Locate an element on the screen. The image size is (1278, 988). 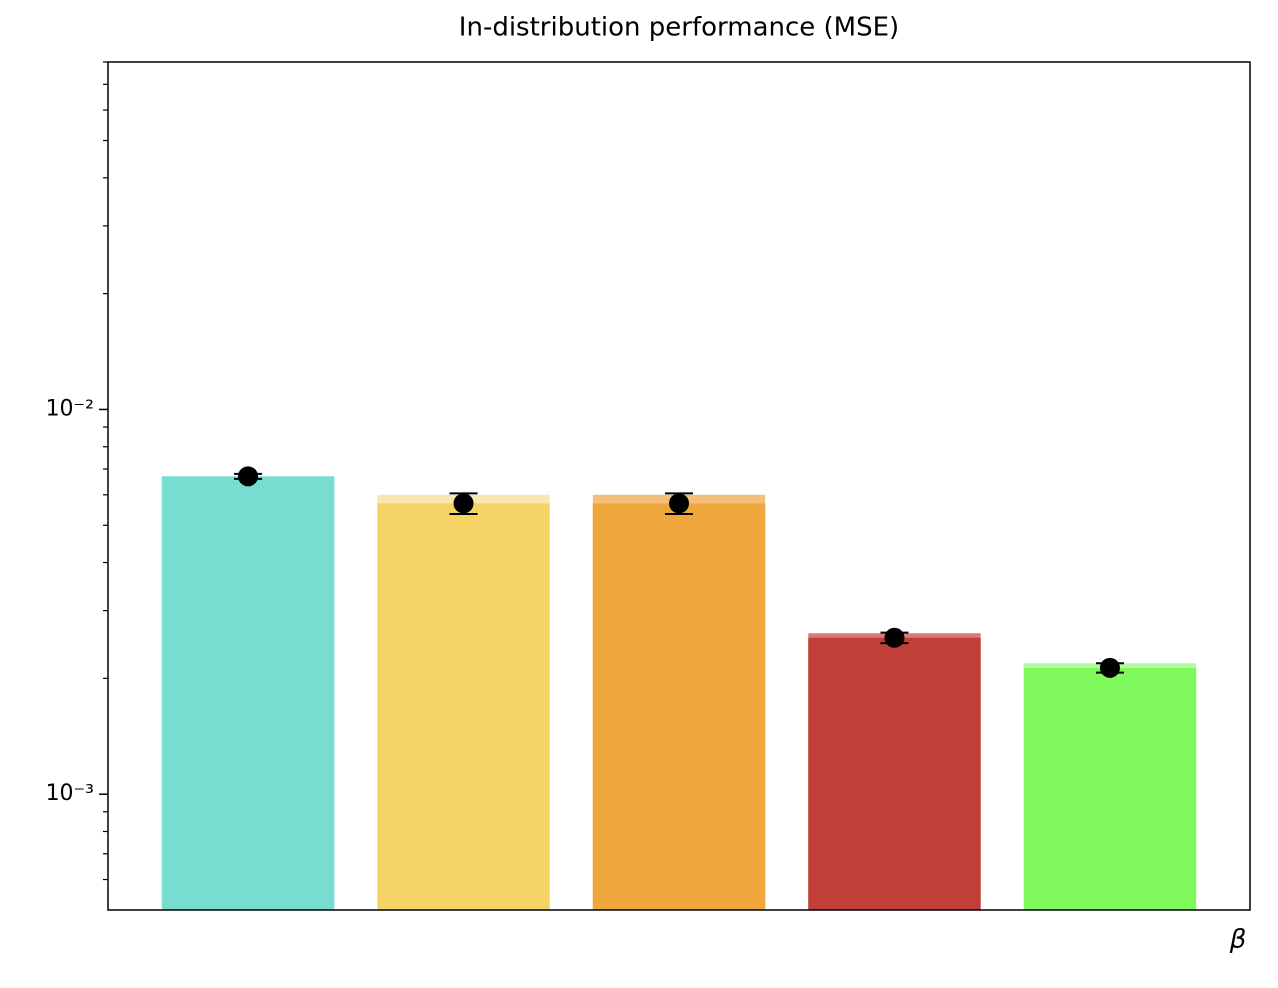
x-axis-label: β is located at coordinates (1238, 940).